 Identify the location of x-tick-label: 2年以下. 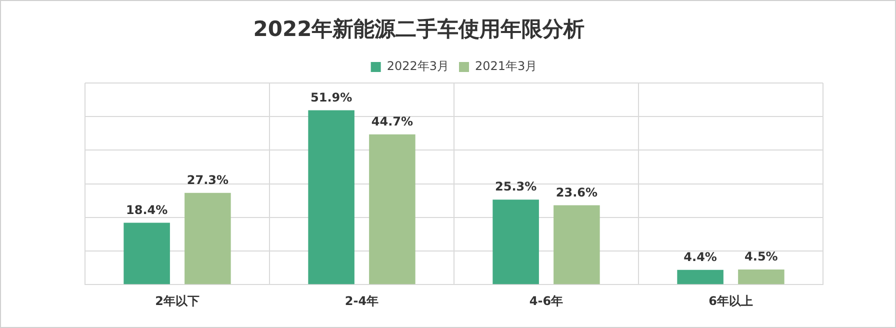
(177, 301).